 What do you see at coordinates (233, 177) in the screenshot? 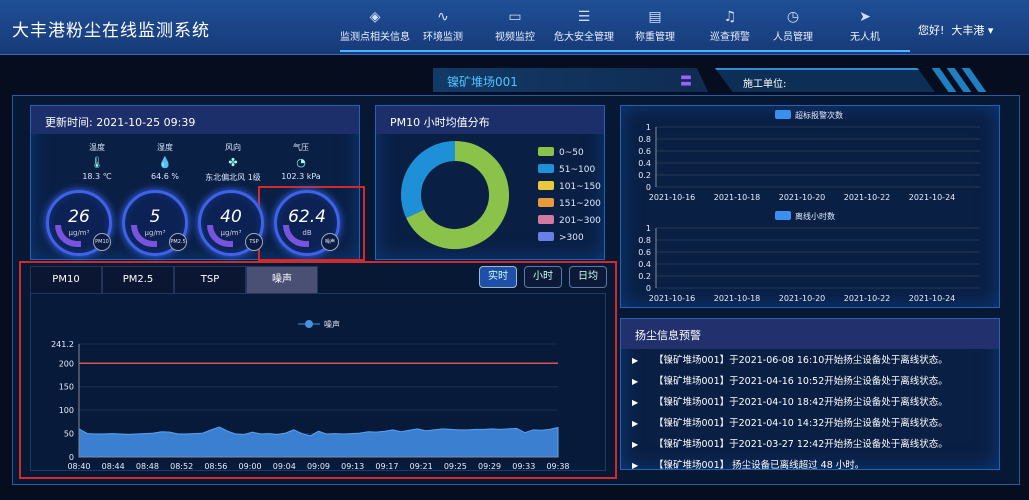
I see `weather-value: 东北偏北风 1级` at bounding box center [233, 177].